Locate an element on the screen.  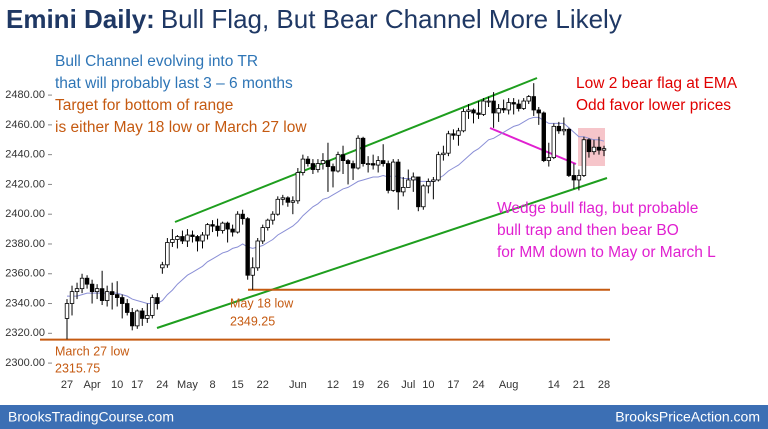
annotation: bull trap and then bear BO is located at coordinates (588, 230).